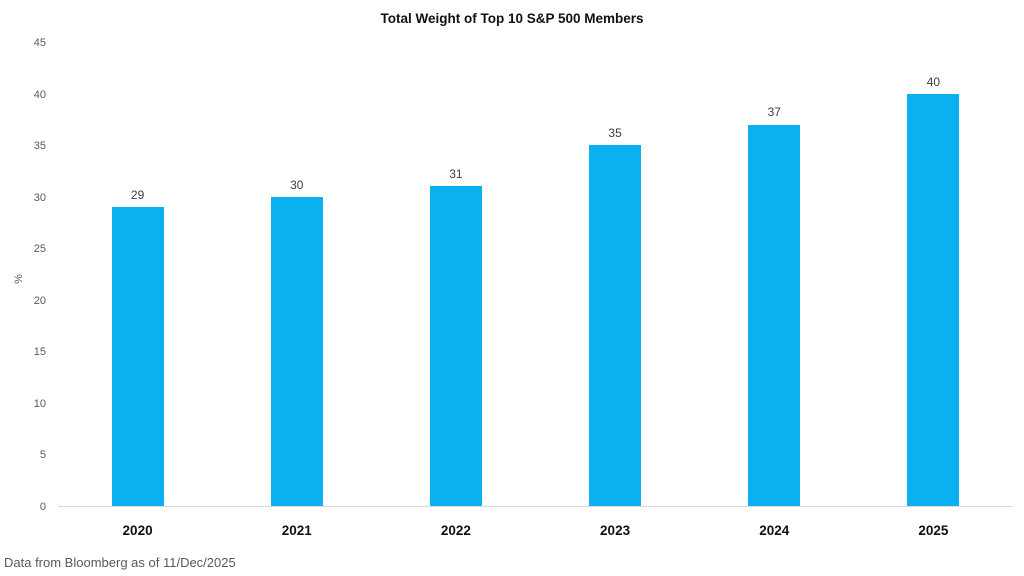  What do you see at coordinates (615, 530) in the screenshot?
I see `x-tick-label-2023: 2023` at bounding box center [615, 530].